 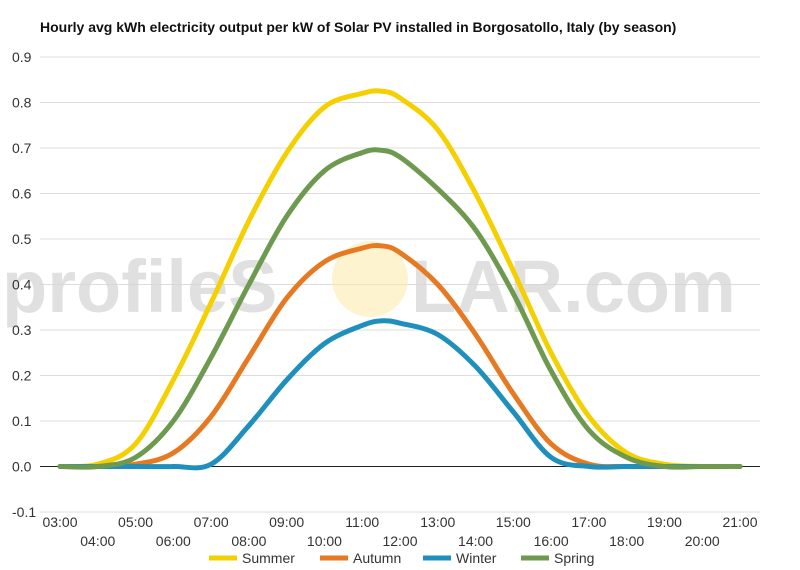 What do you see at coordinates (702, 541) in the screenshot?
I see `x-tick-label: 20:00` at bounding box center [702, 541].